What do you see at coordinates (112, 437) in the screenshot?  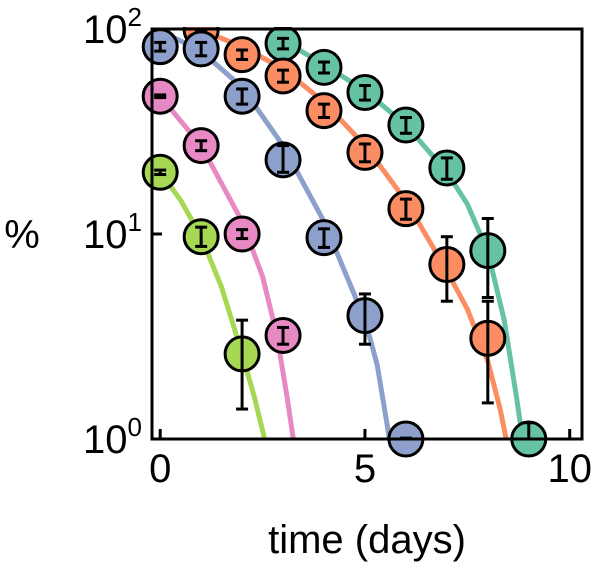 I see `y-tick-label: 10⁰` at bounding box center [112, 437].